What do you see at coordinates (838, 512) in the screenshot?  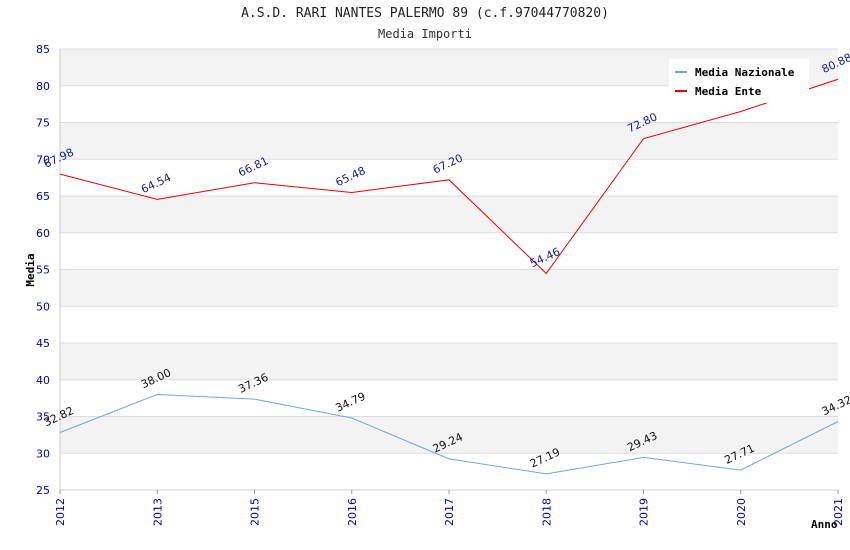 I see `x-tick-label: 2021` at bounding box center [838, 512].